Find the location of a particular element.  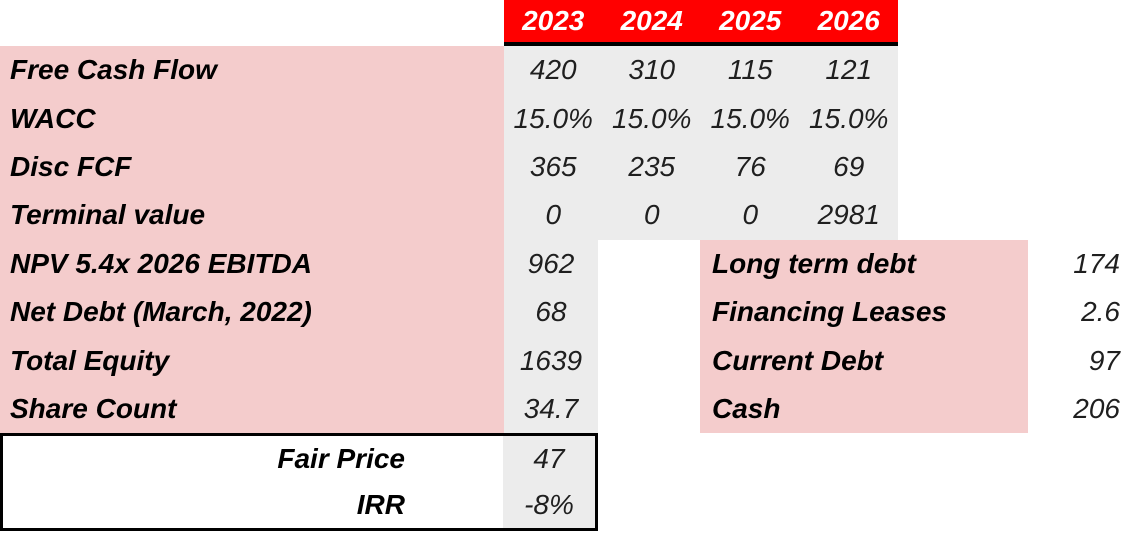

row-label-fair-price: Fair Price is located at coordinates (341, 458).